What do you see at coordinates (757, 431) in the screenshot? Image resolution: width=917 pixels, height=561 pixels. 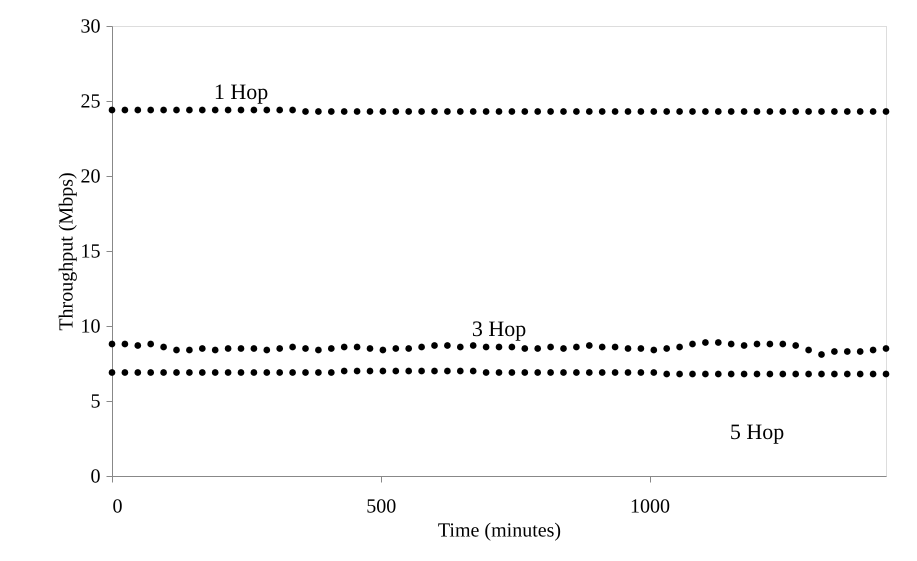 I see `series-label: 5 Hop` at bounding box center [757, 431].